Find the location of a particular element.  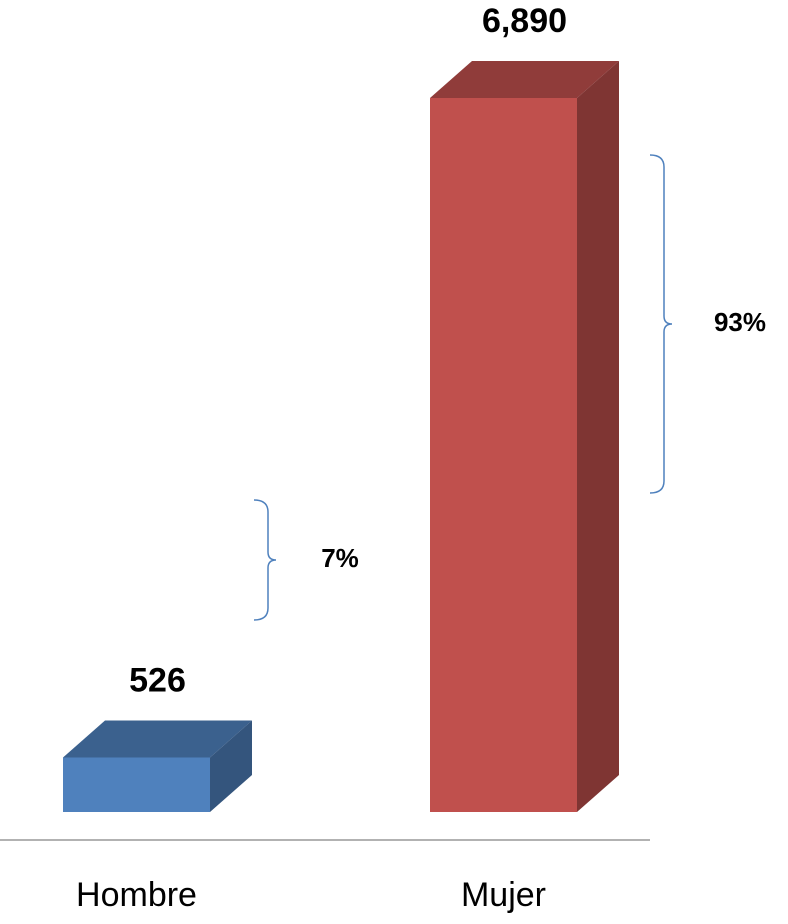

x-tick-label: Hombre is located at coordinates (136, 895).